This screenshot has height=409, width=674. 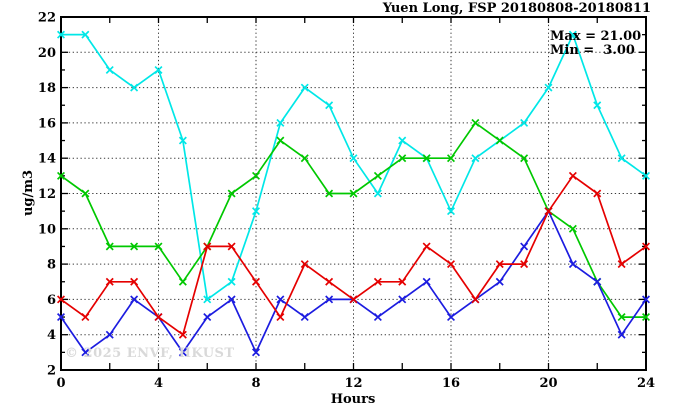 What do you see at coordinates (51, 300) in the screenshot?
I see `y-tick-label: 6` at bounding box center [51, 300].